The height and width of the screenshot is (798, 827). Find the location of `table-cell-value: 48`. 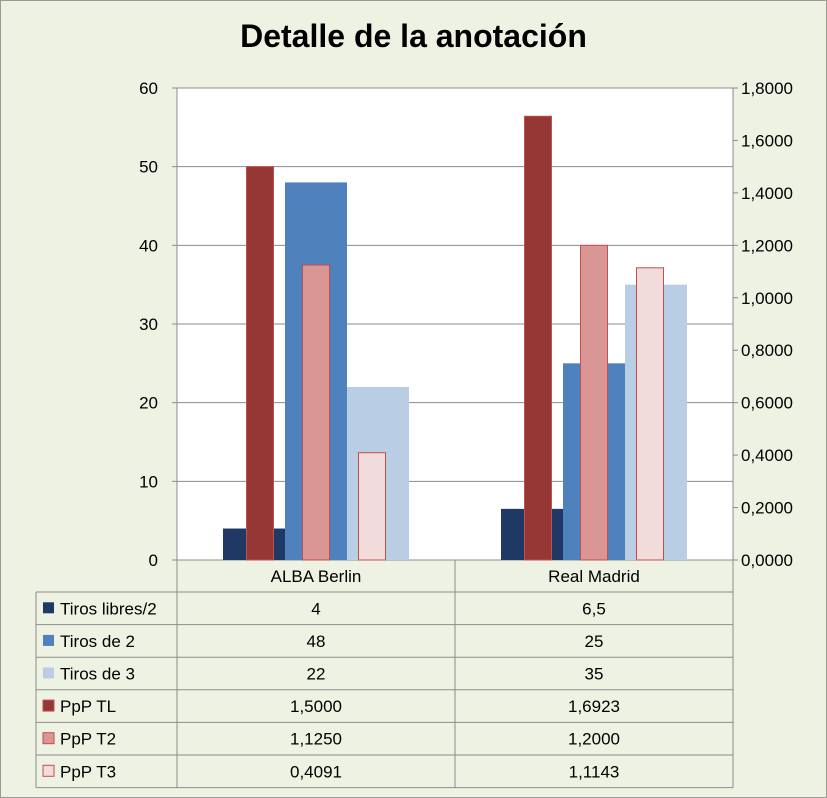

table-cell-value: 48 is located at coordinates (316, 641).